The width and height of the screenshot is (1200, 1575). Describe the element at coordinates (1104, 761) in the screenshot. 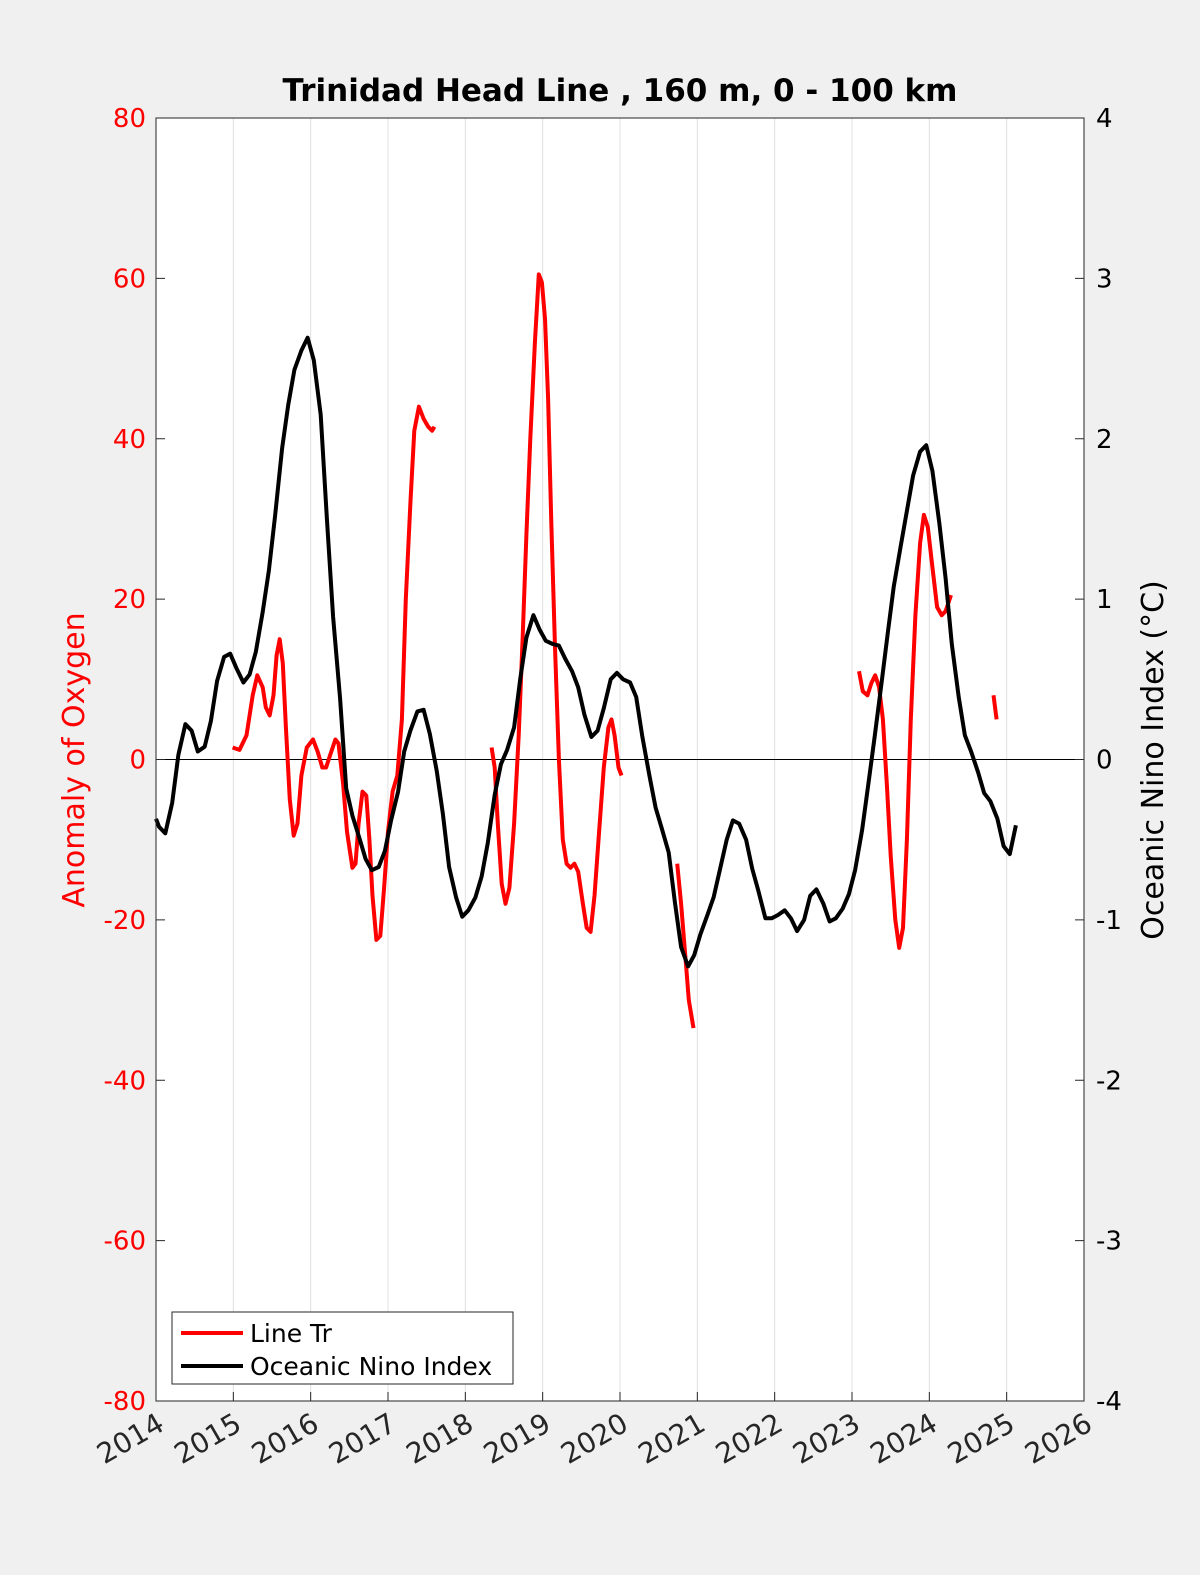

I see `y-tick-label-right: 0` at that location.